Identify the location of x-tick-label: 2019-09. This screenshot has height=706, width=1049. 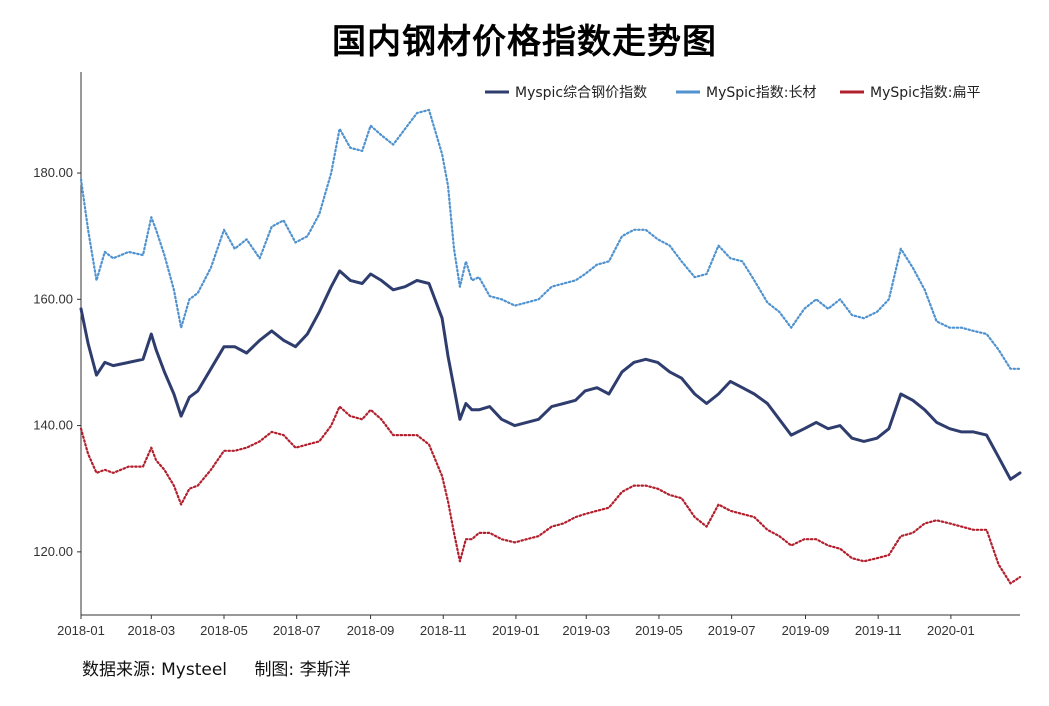
(806, 630).